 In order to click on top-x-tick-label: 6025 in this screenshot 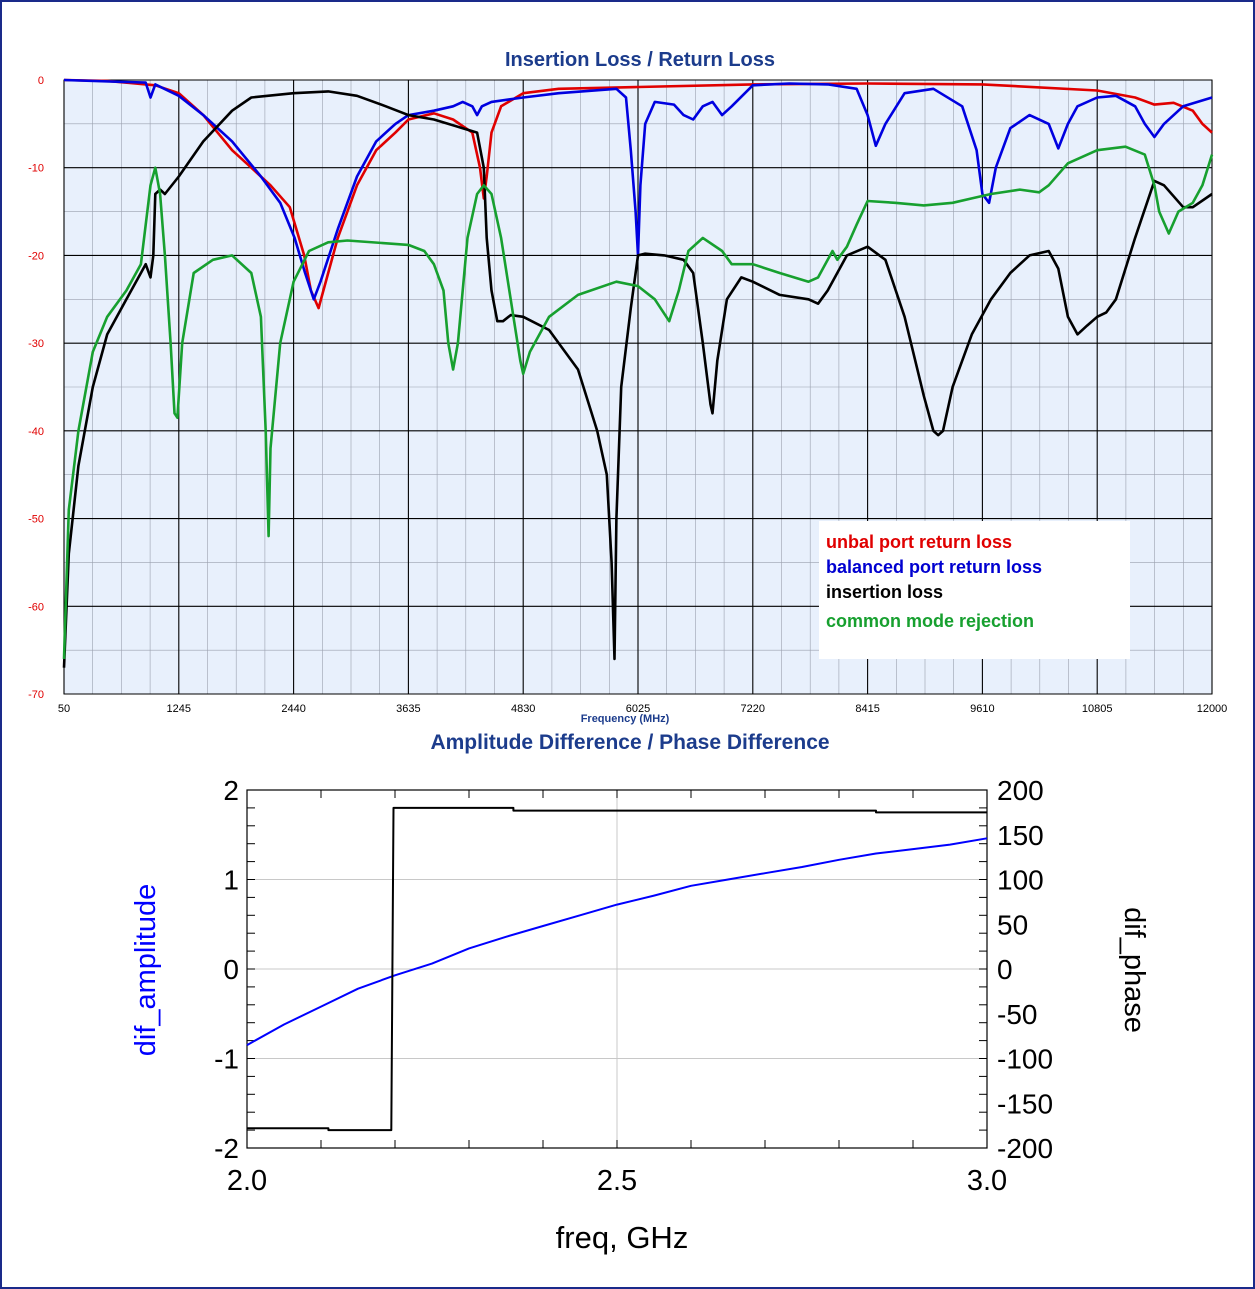, I will do `click(638, 709)`.